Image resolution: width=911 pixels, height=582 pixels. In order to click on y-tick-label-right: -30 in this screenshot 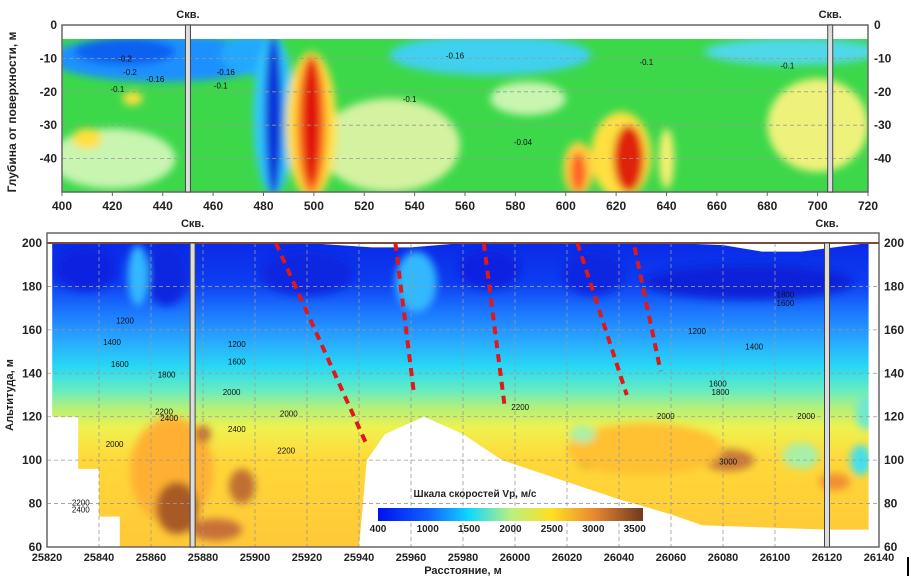, I will do `click(883, 125)`.